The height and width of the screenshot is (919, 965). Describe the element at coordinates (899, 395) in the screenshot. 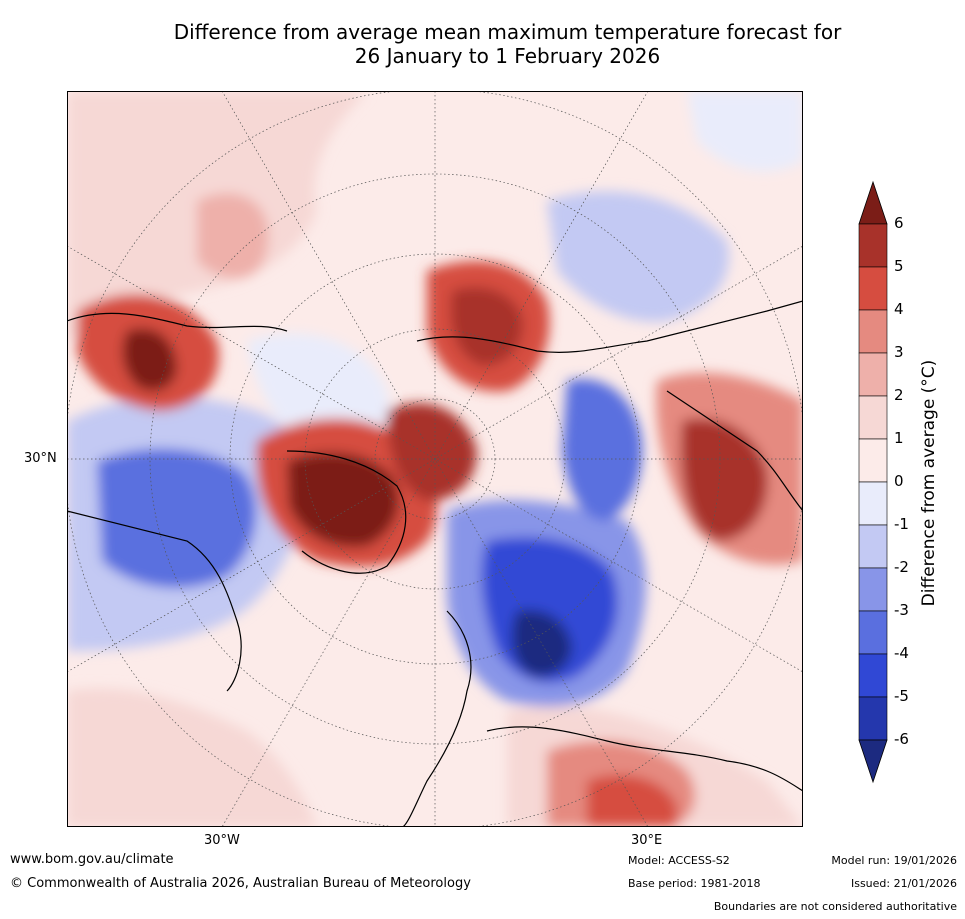

I see `colorbar-tick-label: 2` at that location.